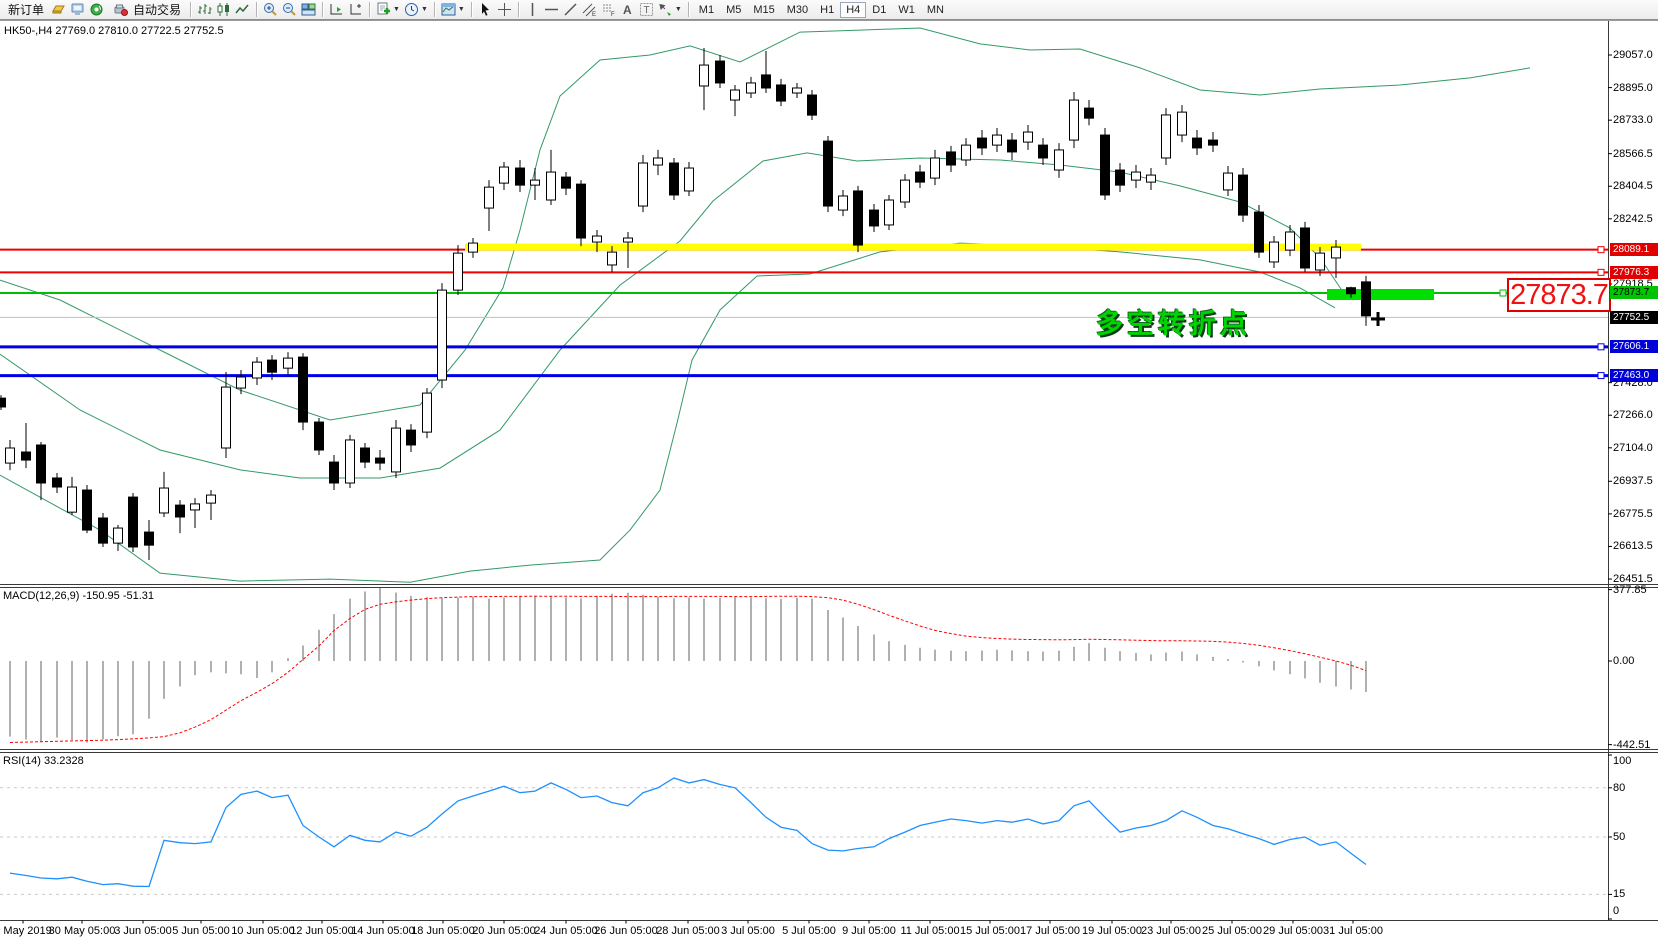 The width and height of the screenshot is (1658, 942). I want to click on green-highlight-band, so click(1380, 294).